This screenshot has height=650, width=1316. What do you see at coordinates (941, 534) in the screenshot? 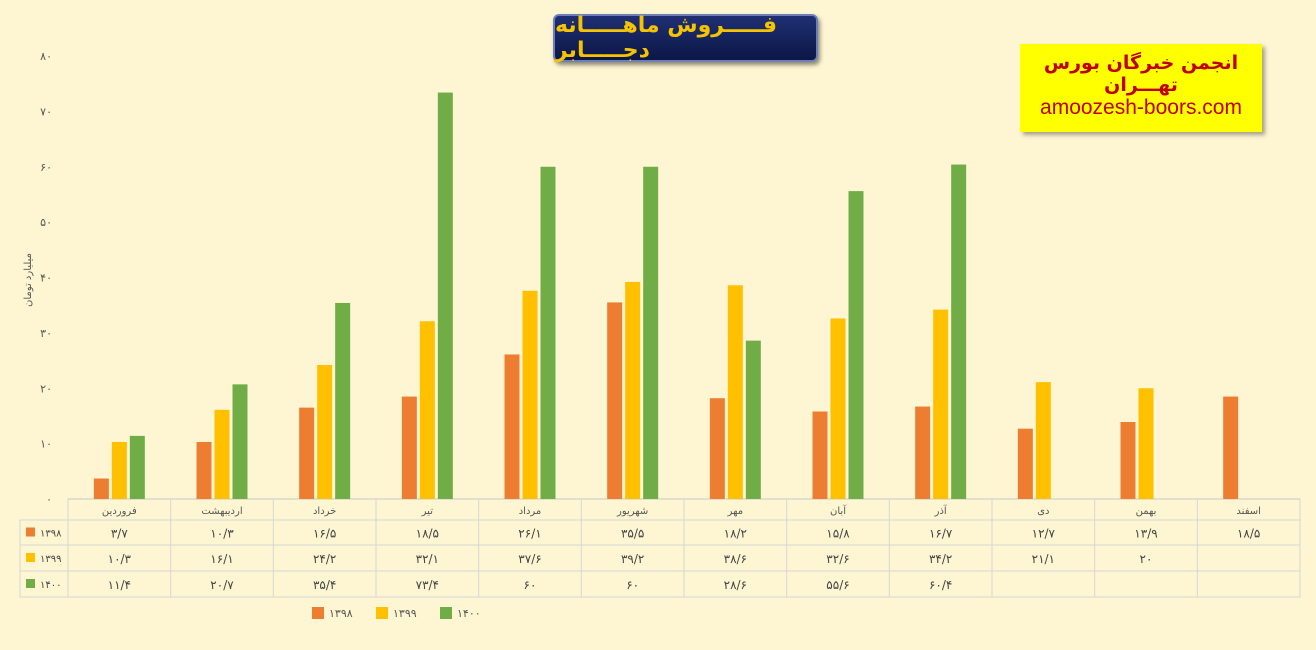
I see `data-label: ۱۶/۷` at bounding box center [941, 534].